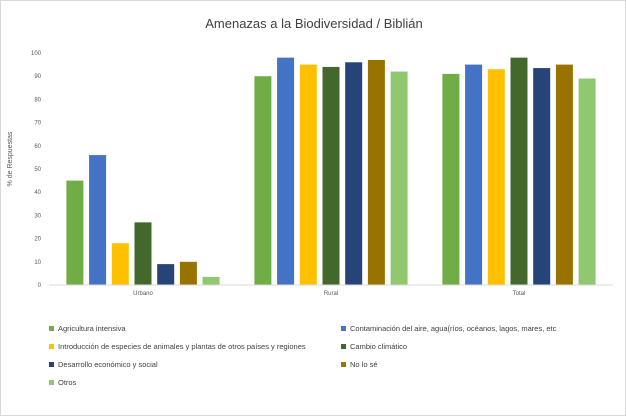 The image size is (626, 417). I want to click on y-tick-label: 30, so click(37, 216).